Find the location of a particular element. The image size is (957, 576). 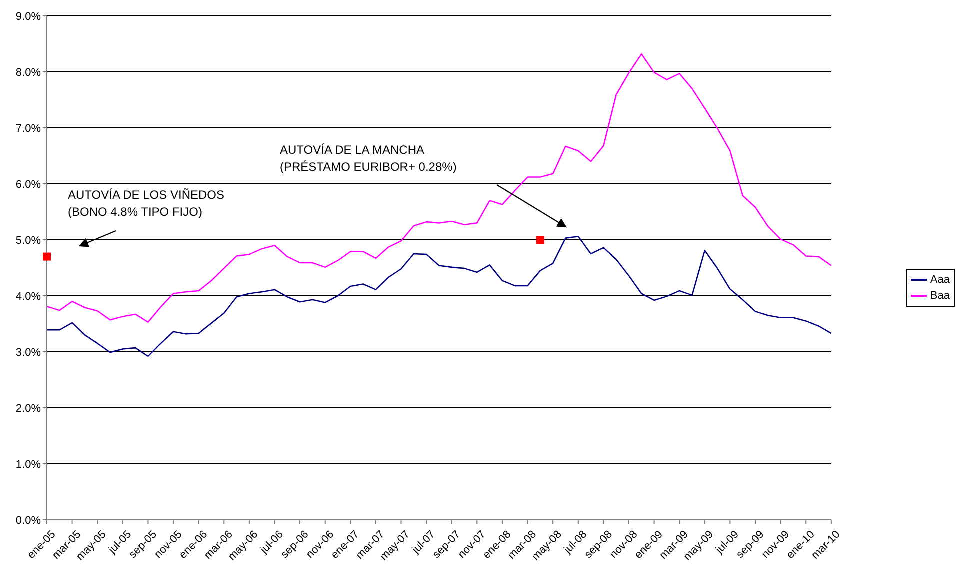

annotation: AUTOVÍA DE LA MANCHA (PRÉSTAMO EURIBOR+ 0.28%) is located at coordinates (368, 159).